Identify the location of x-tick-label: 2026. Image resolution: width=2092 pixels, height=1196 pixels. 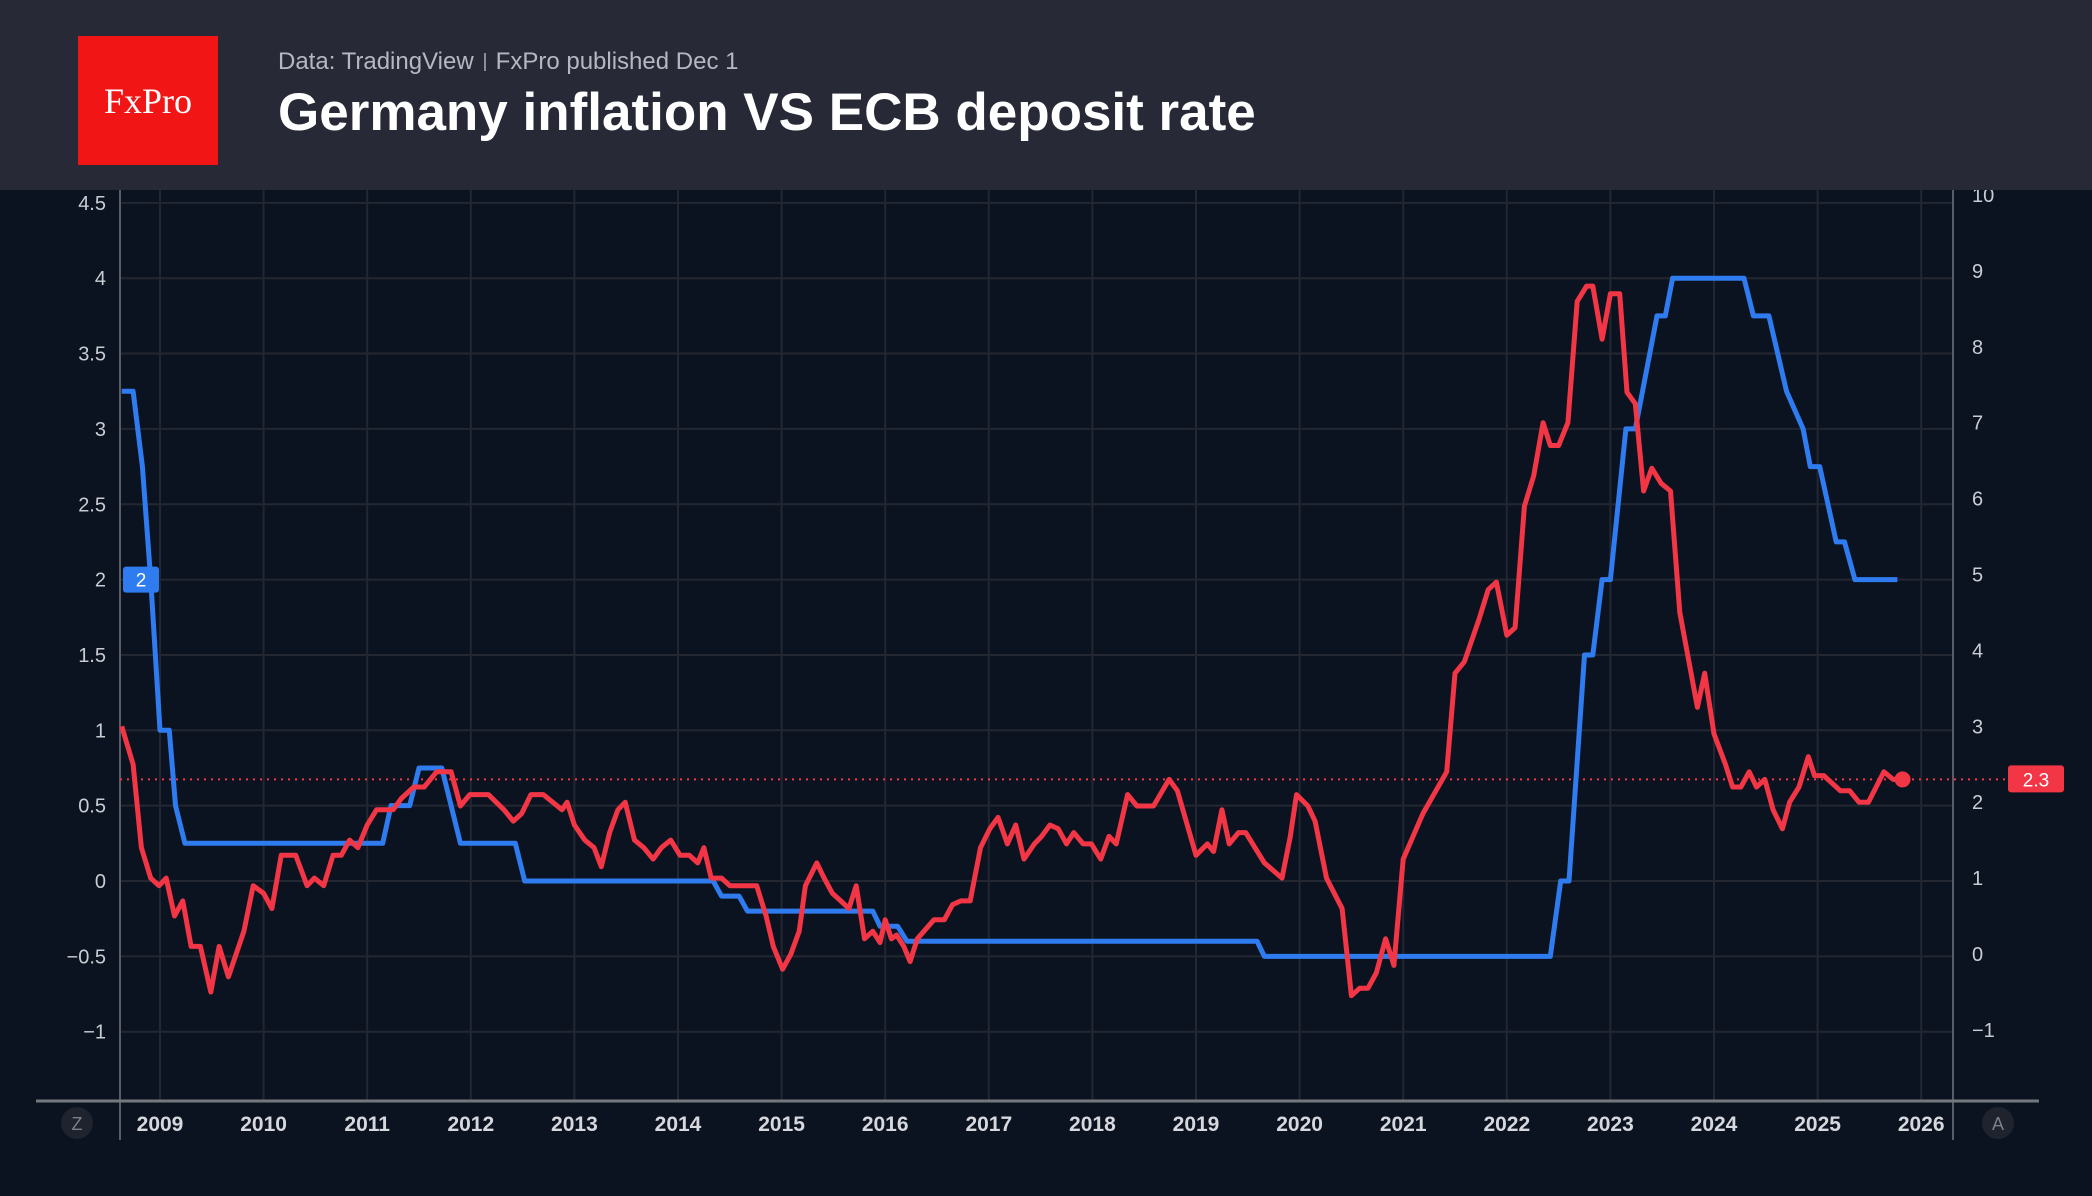
(1921, 1124).